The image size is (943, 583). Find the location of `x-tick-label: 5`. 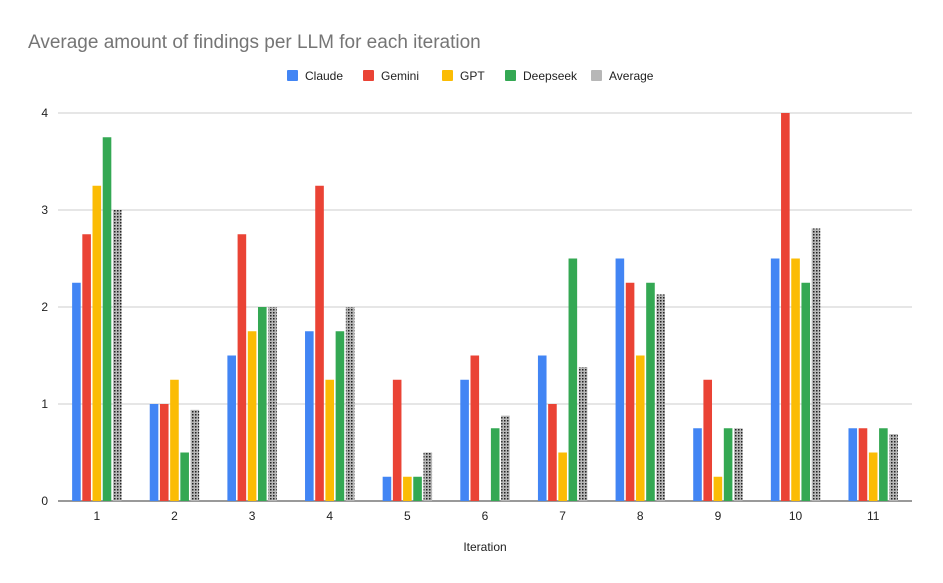

x-tick-label: 5 is located at coordinates (407, 516).